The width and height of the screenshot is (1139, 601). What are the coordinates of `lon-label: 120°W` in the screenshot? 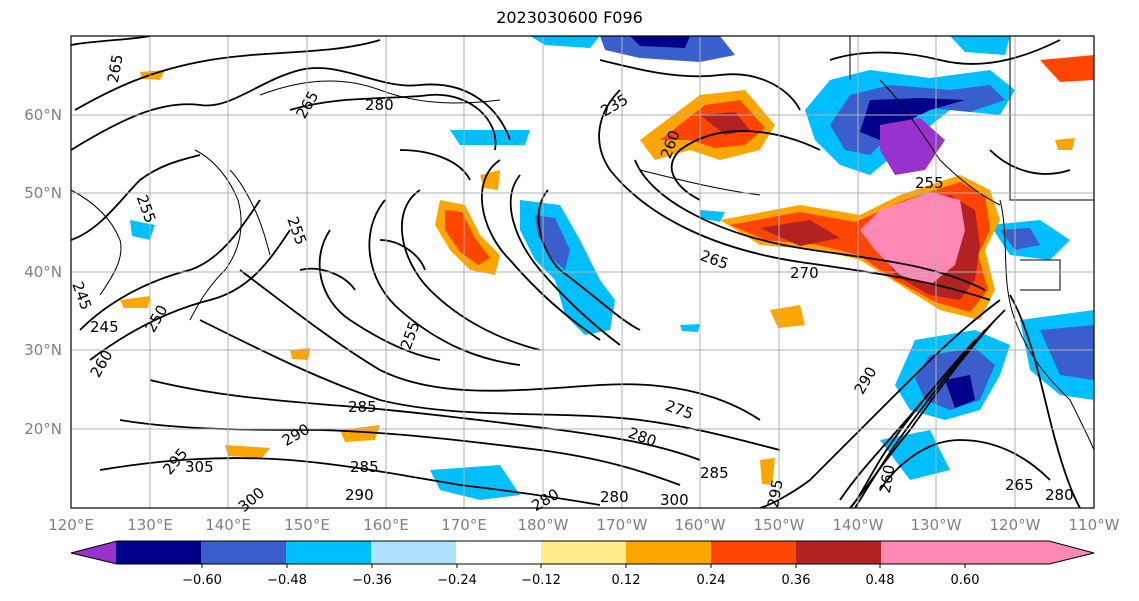 It's located at (1015, 525).